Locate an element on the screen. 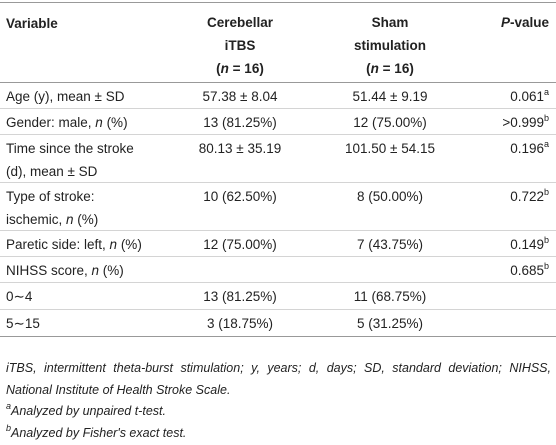  table-cell: 11 (68.75%) is located at coordinates (390, 295).